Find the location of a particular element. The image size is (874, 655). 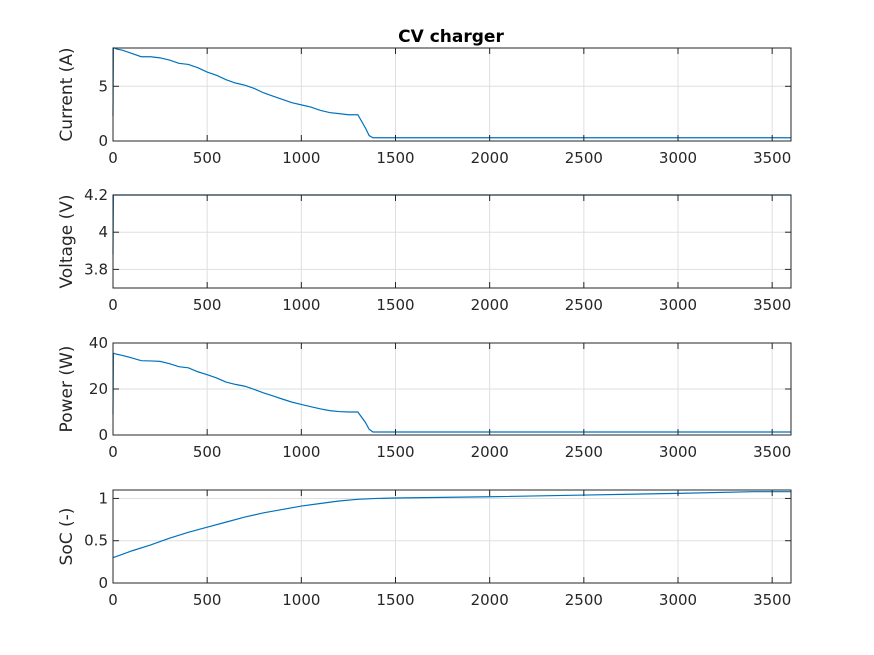

soc-x-tick-label: 1000 is located at coordinates (301, 600).